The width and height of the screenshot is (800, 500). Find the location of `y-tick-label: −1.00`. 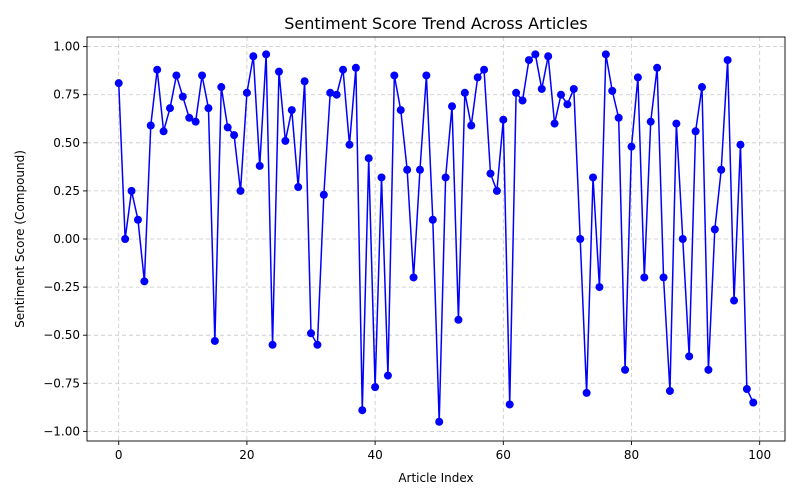

y-tick-label: −1.00 is located at coordinates (61, 431).